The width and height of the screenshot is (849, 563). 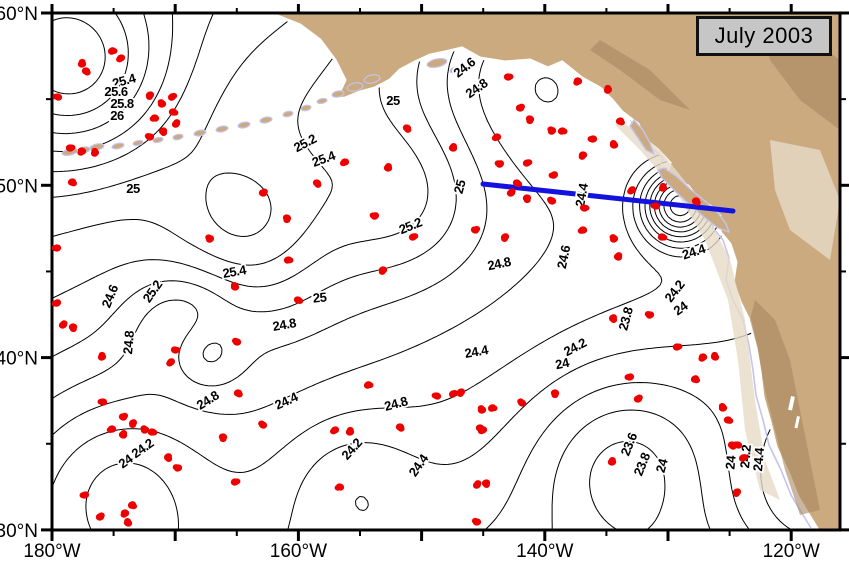 What do you see at coordinates (608, 197) in the screenshot?
I see `transect-line` at bounding box center [608, 197].